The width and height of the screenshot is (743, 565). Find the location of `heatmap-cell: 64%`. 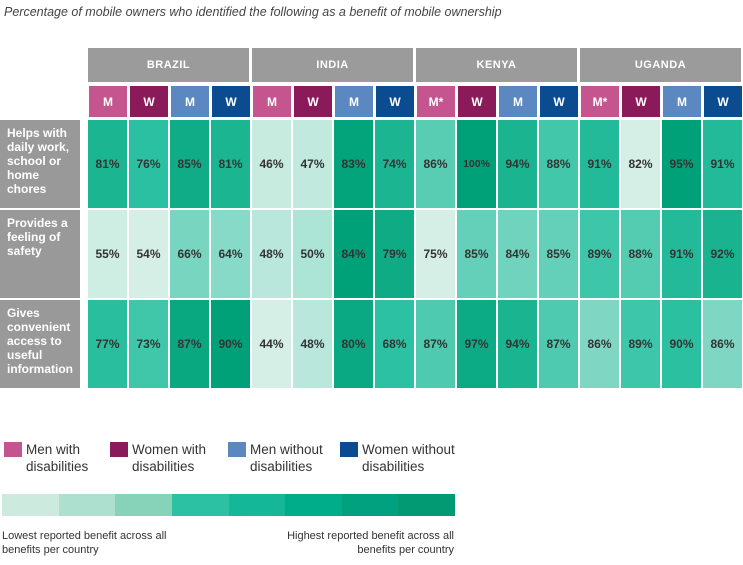

heatmap-cell: 64% is located at coordinates (230, 254).